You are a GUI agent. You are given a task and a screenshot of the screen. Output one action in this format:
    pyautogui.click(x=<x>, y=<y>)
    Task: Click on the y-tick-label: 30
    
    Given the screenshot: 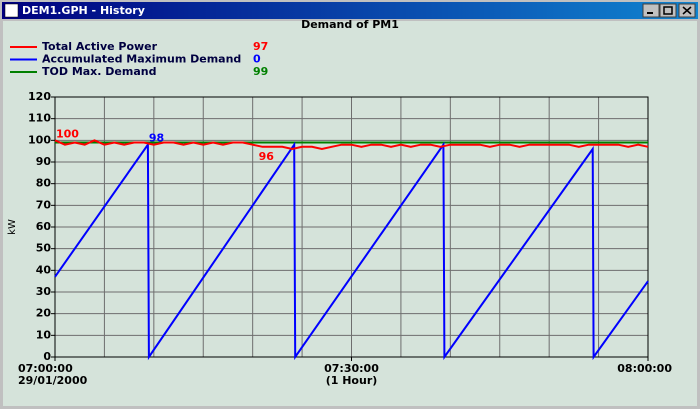 What is the action you would take?
    pyautogui.click(x=44, y=291)
    